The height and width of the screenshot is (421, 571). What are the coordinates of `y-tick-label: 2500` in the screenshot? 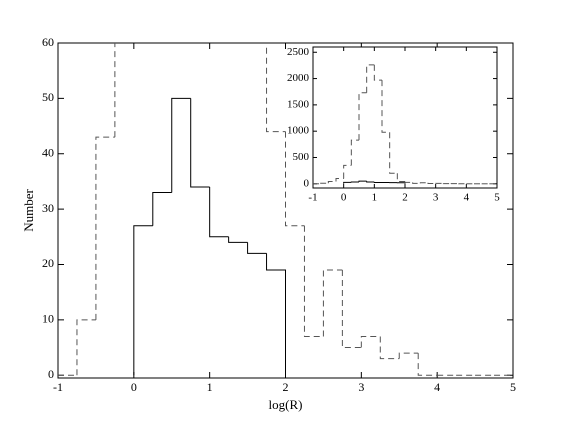 It's located at (298, 52).